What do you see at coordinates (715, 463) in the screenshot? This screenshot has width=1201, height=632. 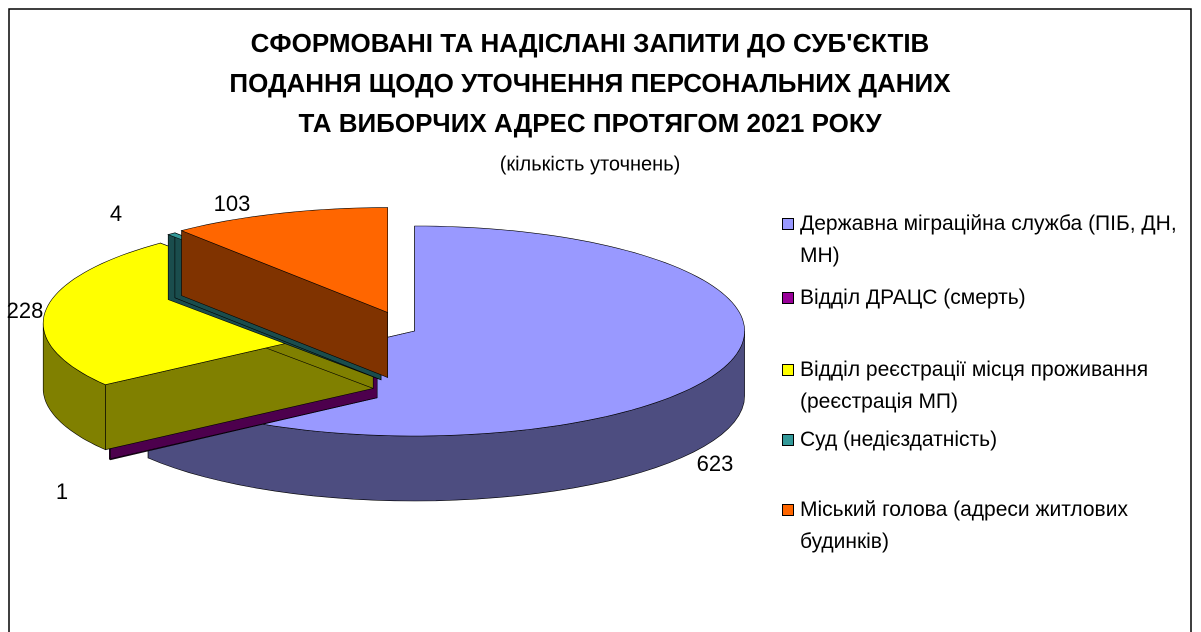 I see `data-label: 623` at bounding box center [715, 463].